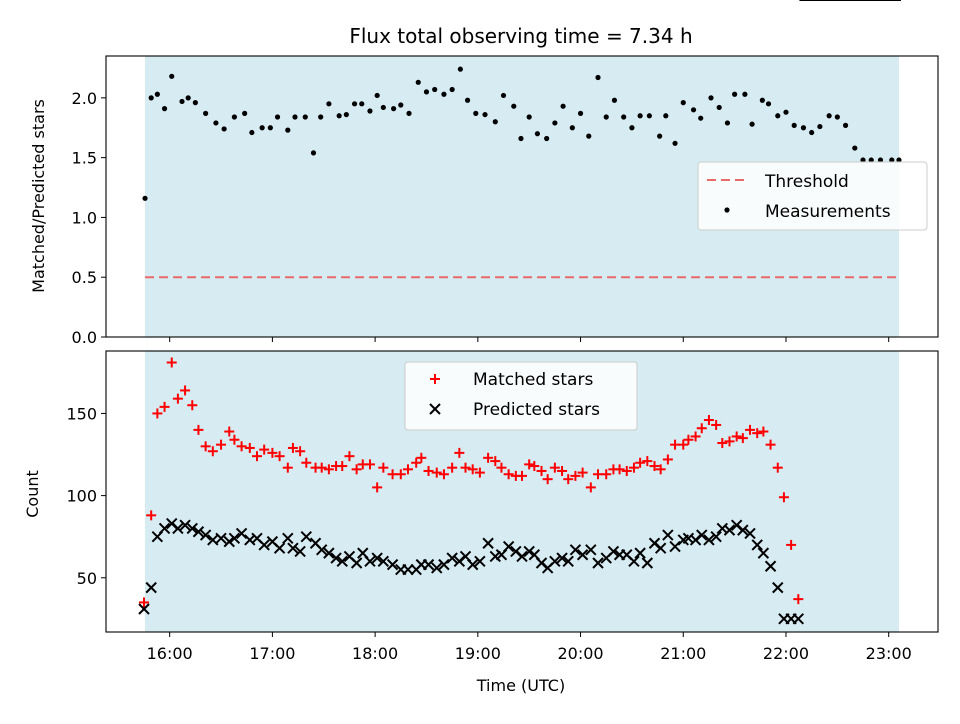  Describe the element at coordinates (520, 36) in the screenshot. I see `chart-title: Flux total observing time = 7.34 h` at that location.